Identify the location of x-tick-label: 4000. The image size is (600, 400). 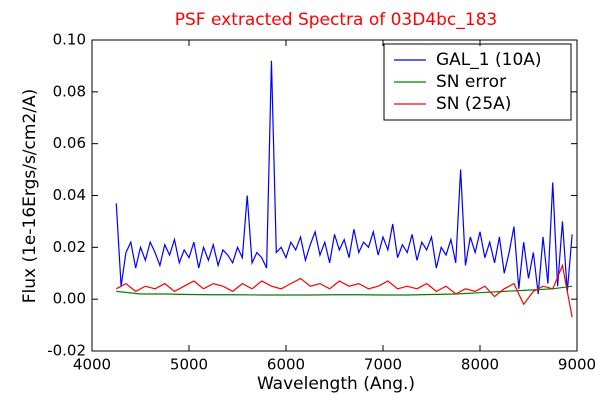
(92, 365).